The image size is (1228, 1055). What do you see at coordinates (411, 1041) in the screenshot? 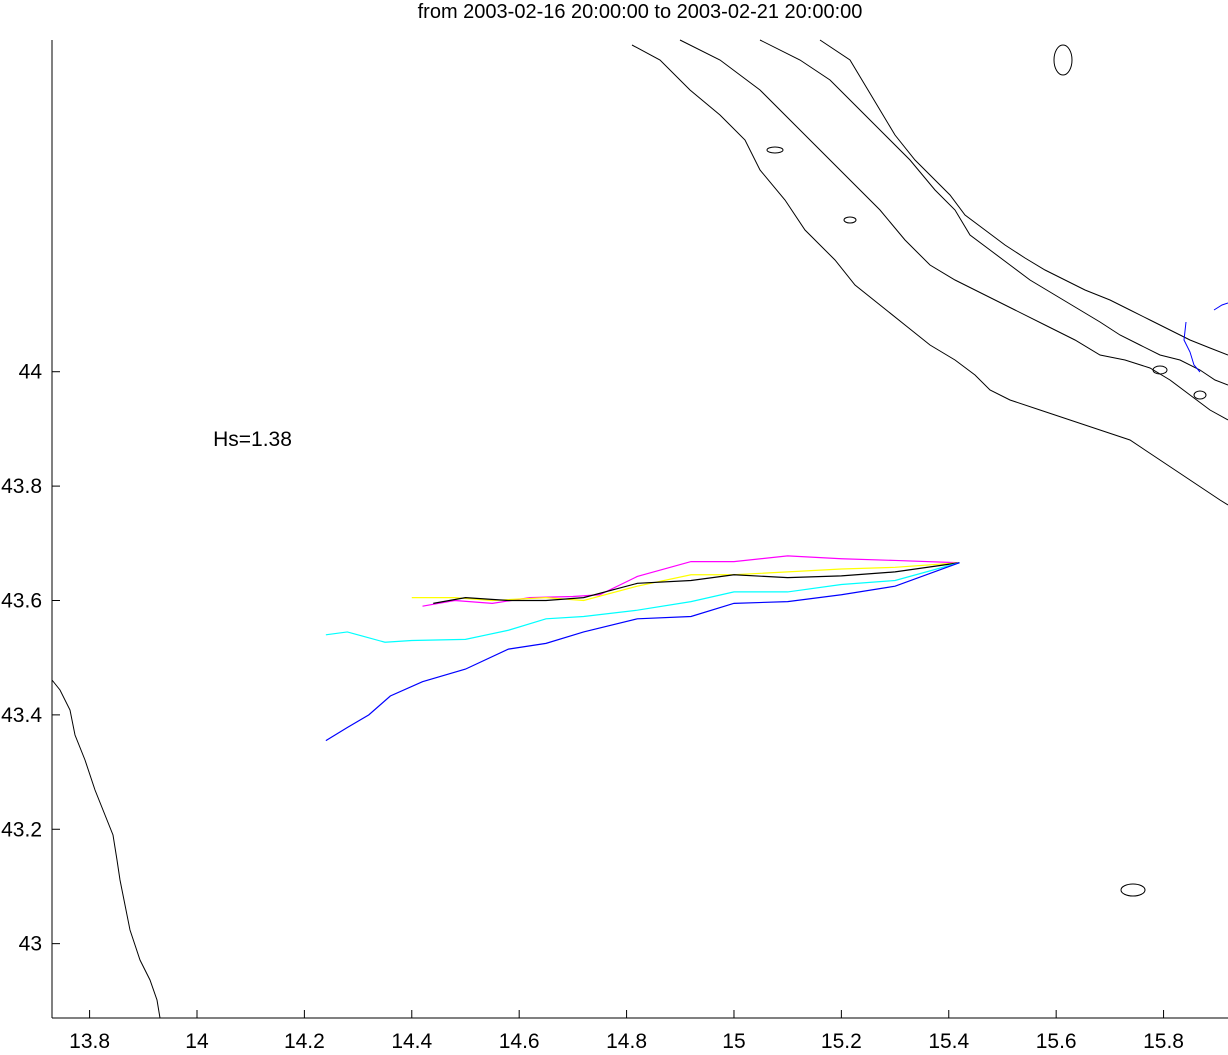
I see `x-tick-label: 14.4` at bounding box center [411, 1041].